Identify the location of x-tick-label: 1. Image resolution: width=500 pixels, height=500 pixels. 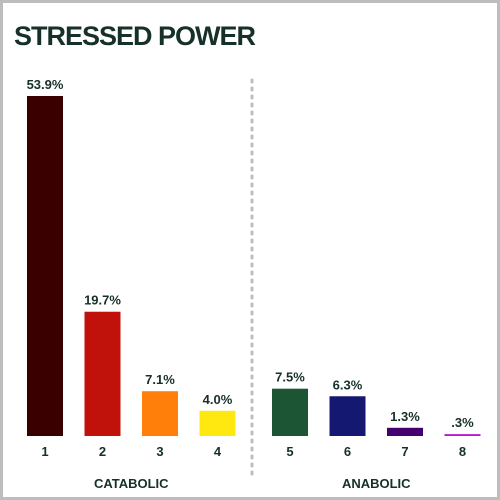
(44, 451).